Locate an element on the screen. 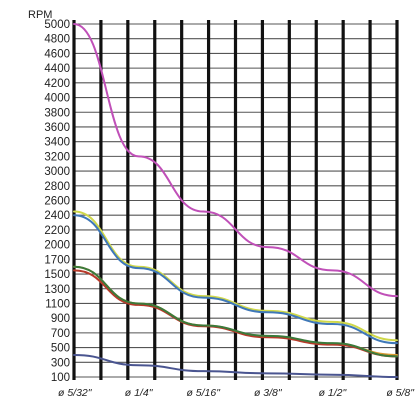 This screenshot has height=402, width=419. y-axis-label: RPM is located at coordinates (40, 15).